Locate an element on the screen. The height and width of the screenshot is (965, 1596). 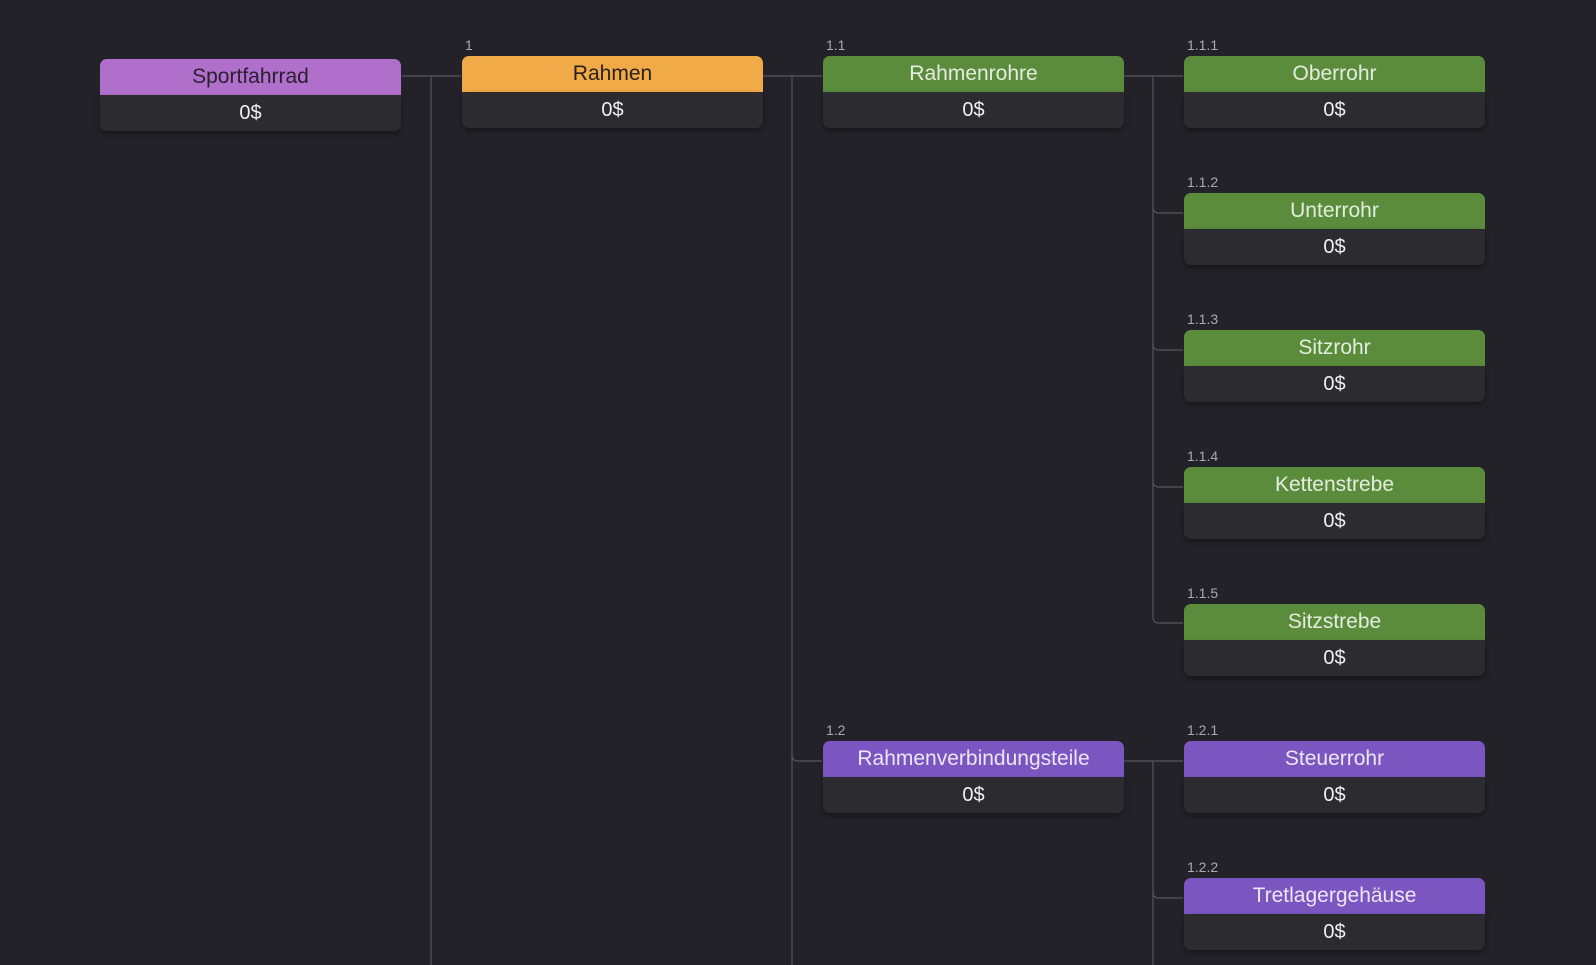
node-title: Rahmen is located at coordinates (612, 74).